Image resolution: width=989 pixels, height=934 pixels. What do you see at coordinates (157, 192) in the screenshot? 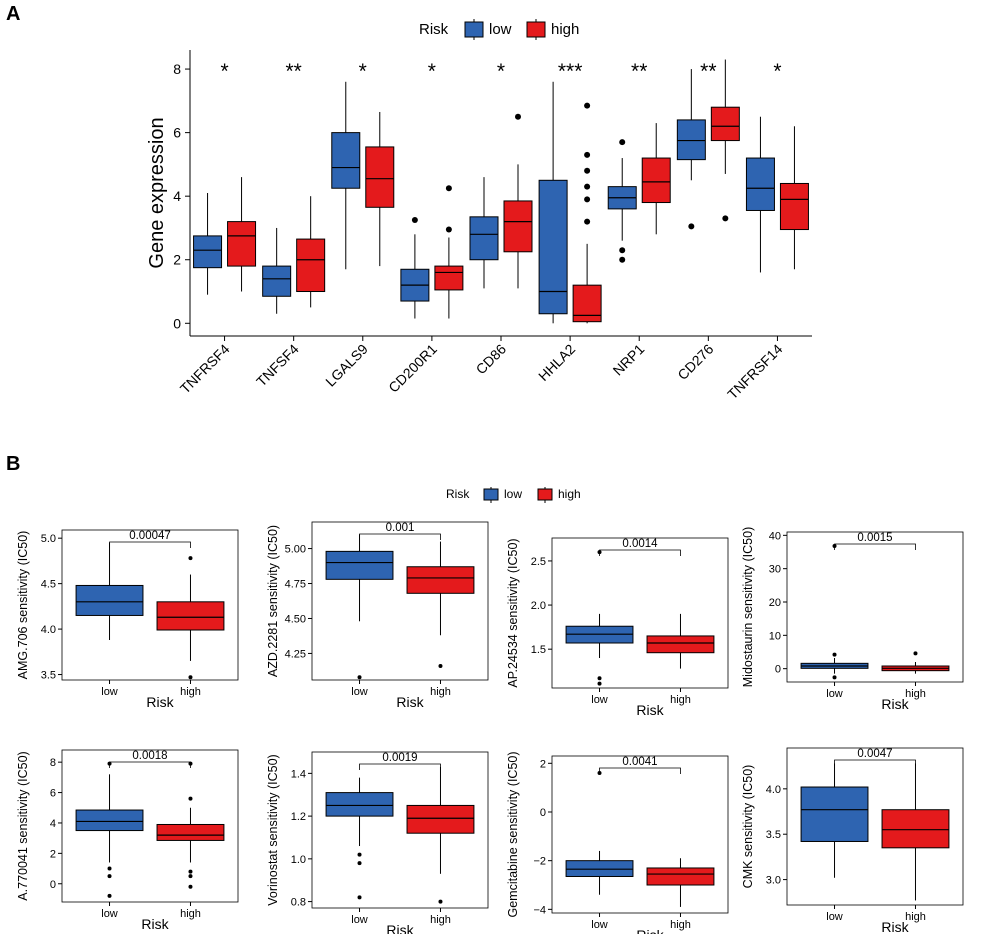
I see `y-axis-title: Gene expression` at bounding box center [157, 192].